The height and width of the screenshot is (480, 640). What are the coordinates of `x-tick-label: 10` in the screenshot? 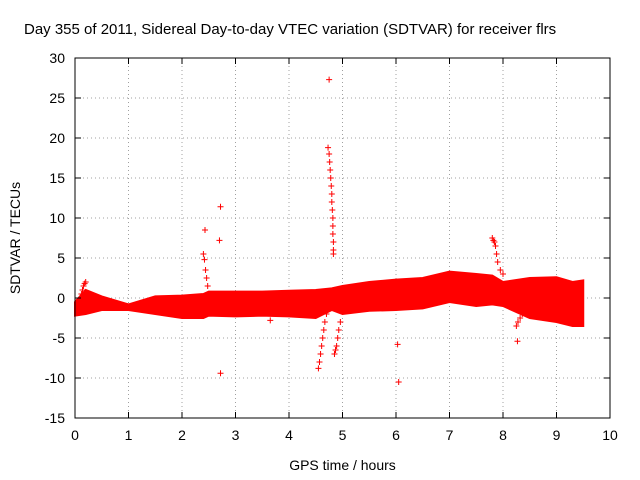 It's located at (610, 435).